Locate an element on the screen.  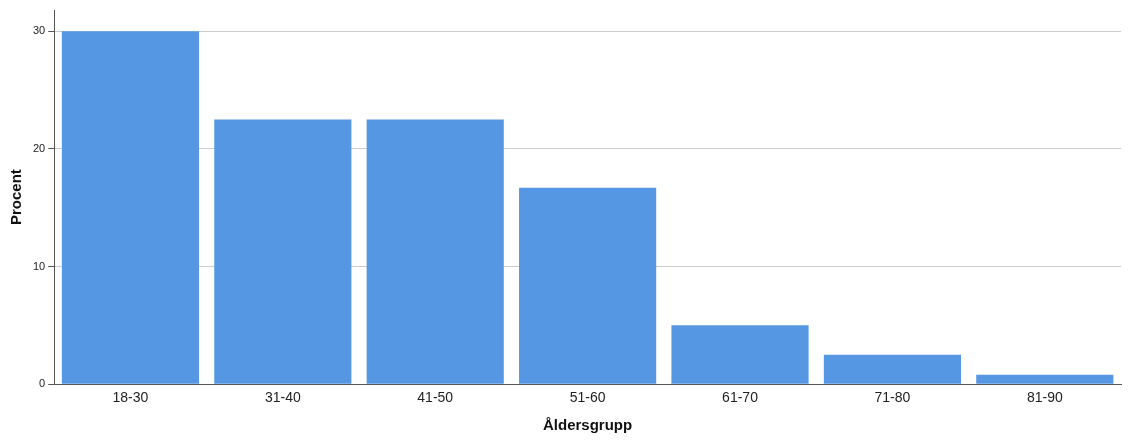
x-tick-label: 31-40 is located at coordinates (282, 397).